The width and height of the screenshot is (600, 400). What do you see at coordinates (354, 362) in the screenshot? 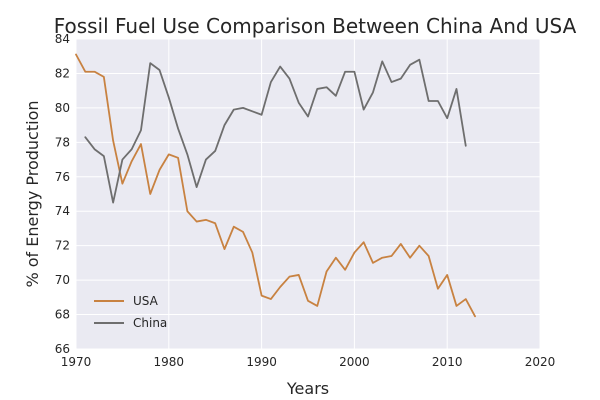
I see `x-tick-label: 2000` at bounding box center [354, 362].